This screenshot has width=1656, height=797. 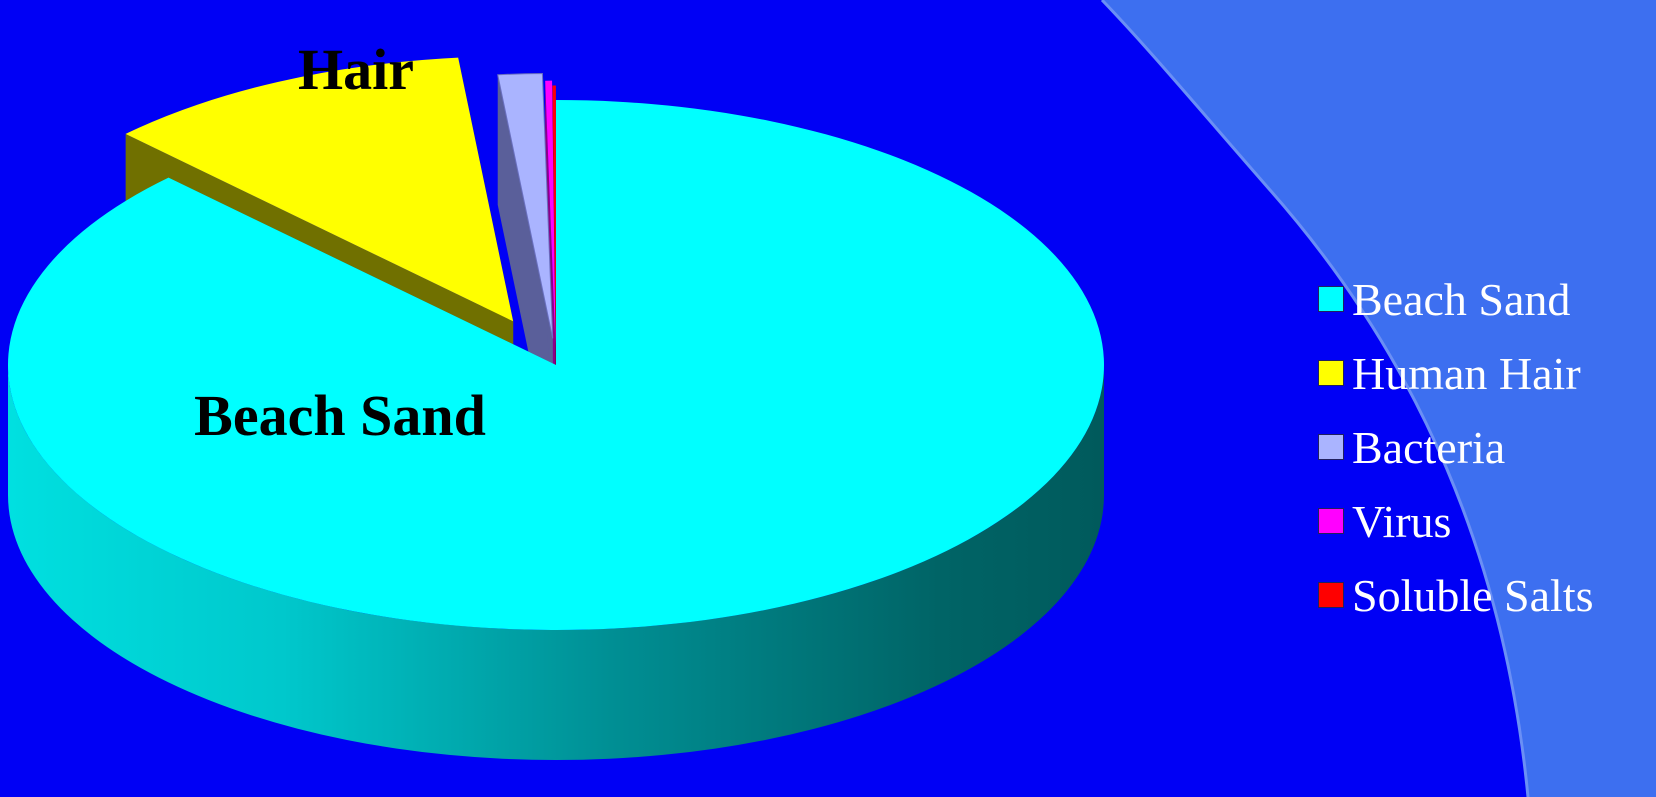 What do you see at coordinates (356, 69) in the screenshot?
I see `data-label-human-hair: Hair` at bounding box center [356, 69].